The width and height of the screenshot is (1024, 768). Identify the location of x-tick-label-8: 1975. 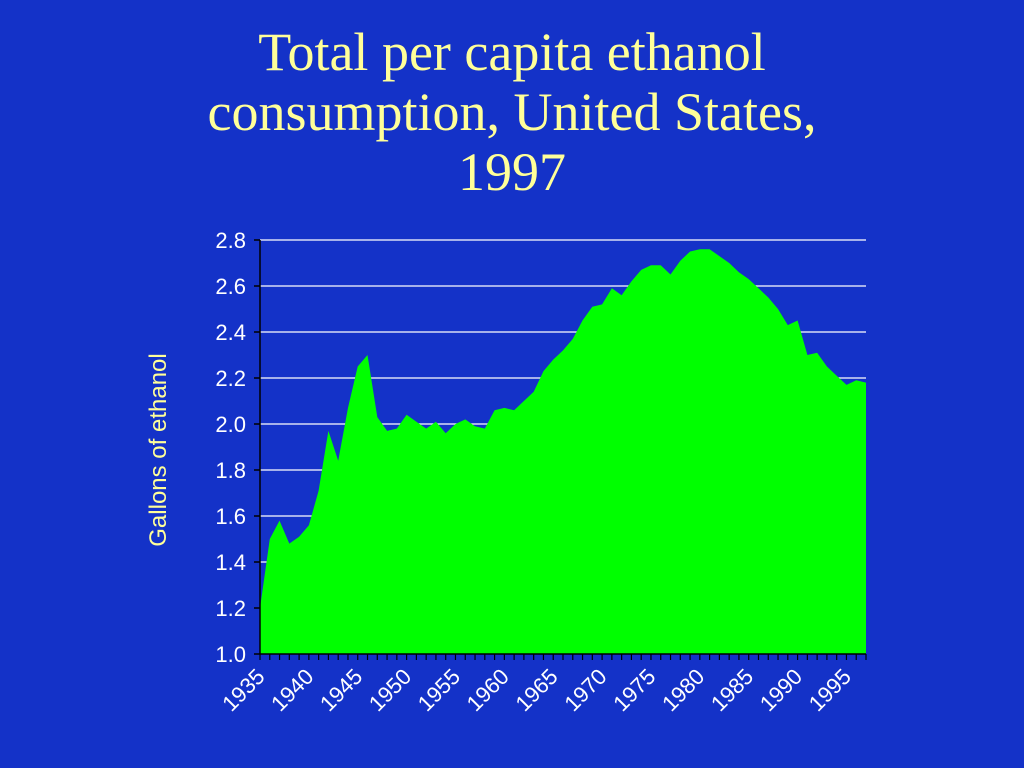
(634, 690).